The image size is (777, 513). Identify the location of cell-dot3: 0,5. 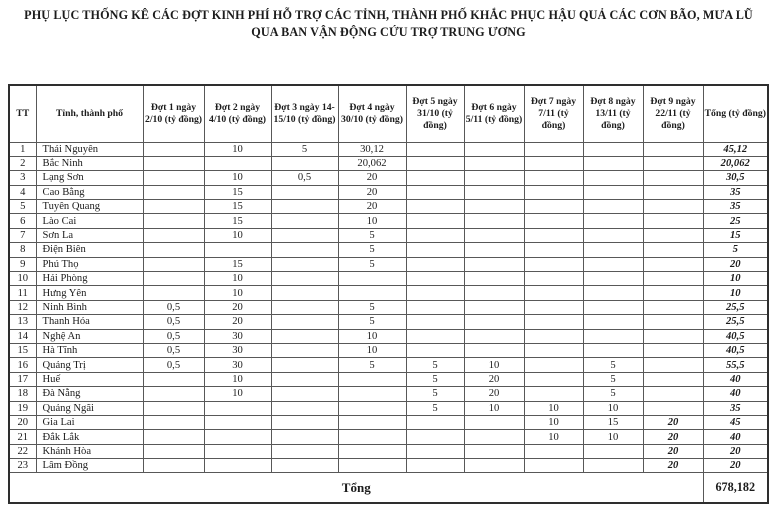
(304, 178).